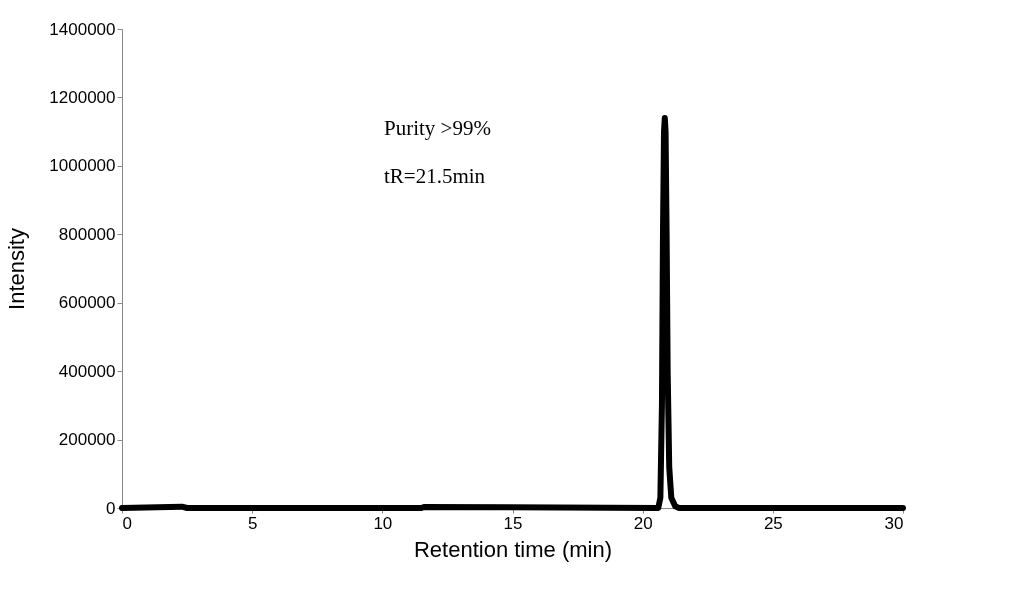  Describe the element at coordinates (435, 176) in the screenshot. I see `annotation: tR=21.5min` at that location.